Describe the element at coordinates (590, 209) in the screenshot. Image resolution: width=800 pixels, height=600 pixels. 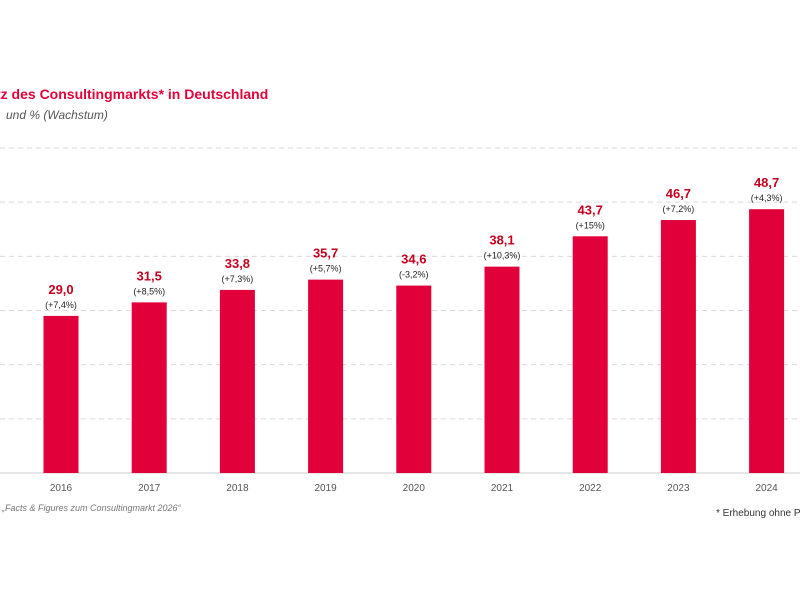
I see `value-label-2022: 43,7` at that location.